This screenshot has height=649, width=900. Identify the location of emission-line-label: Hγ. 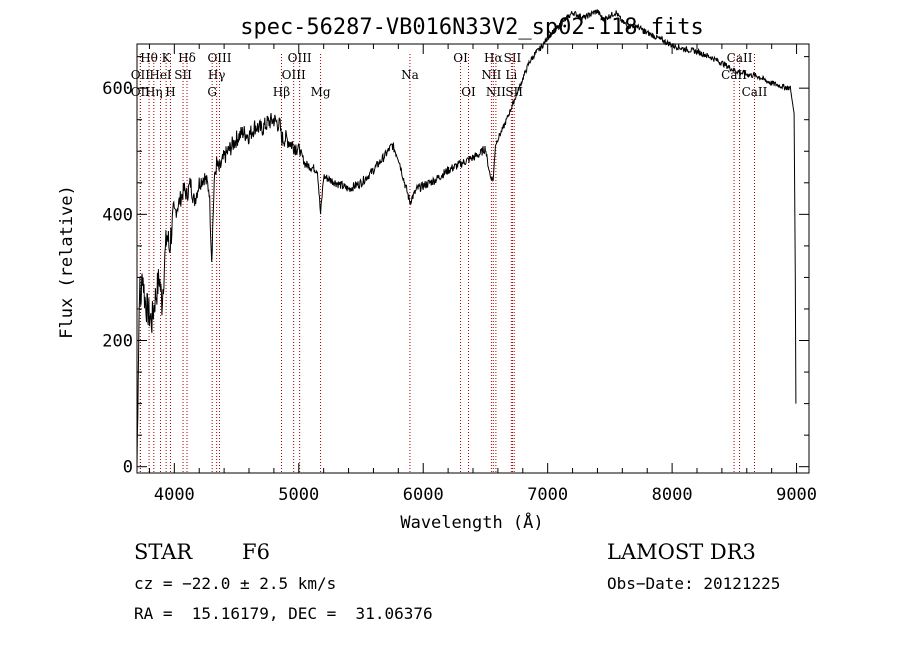
(217, 75).